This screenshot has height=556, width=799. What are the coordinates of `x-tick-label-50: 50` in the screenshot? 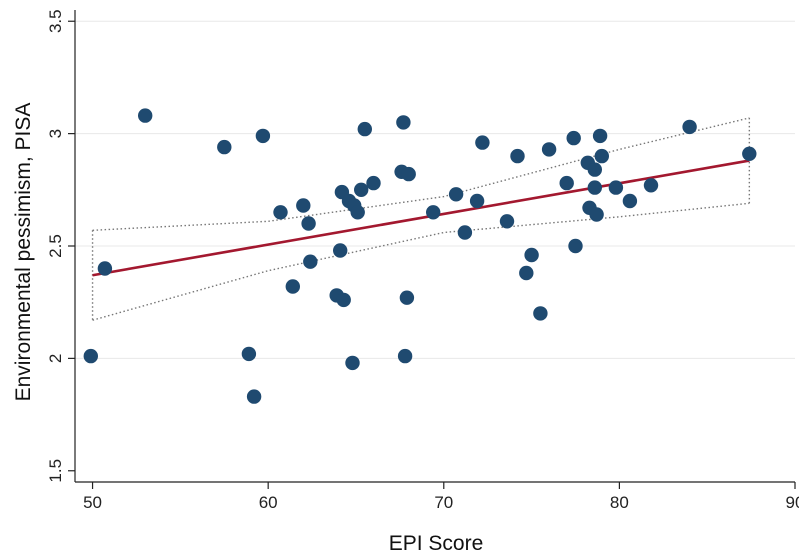 It's located at (92, 502).